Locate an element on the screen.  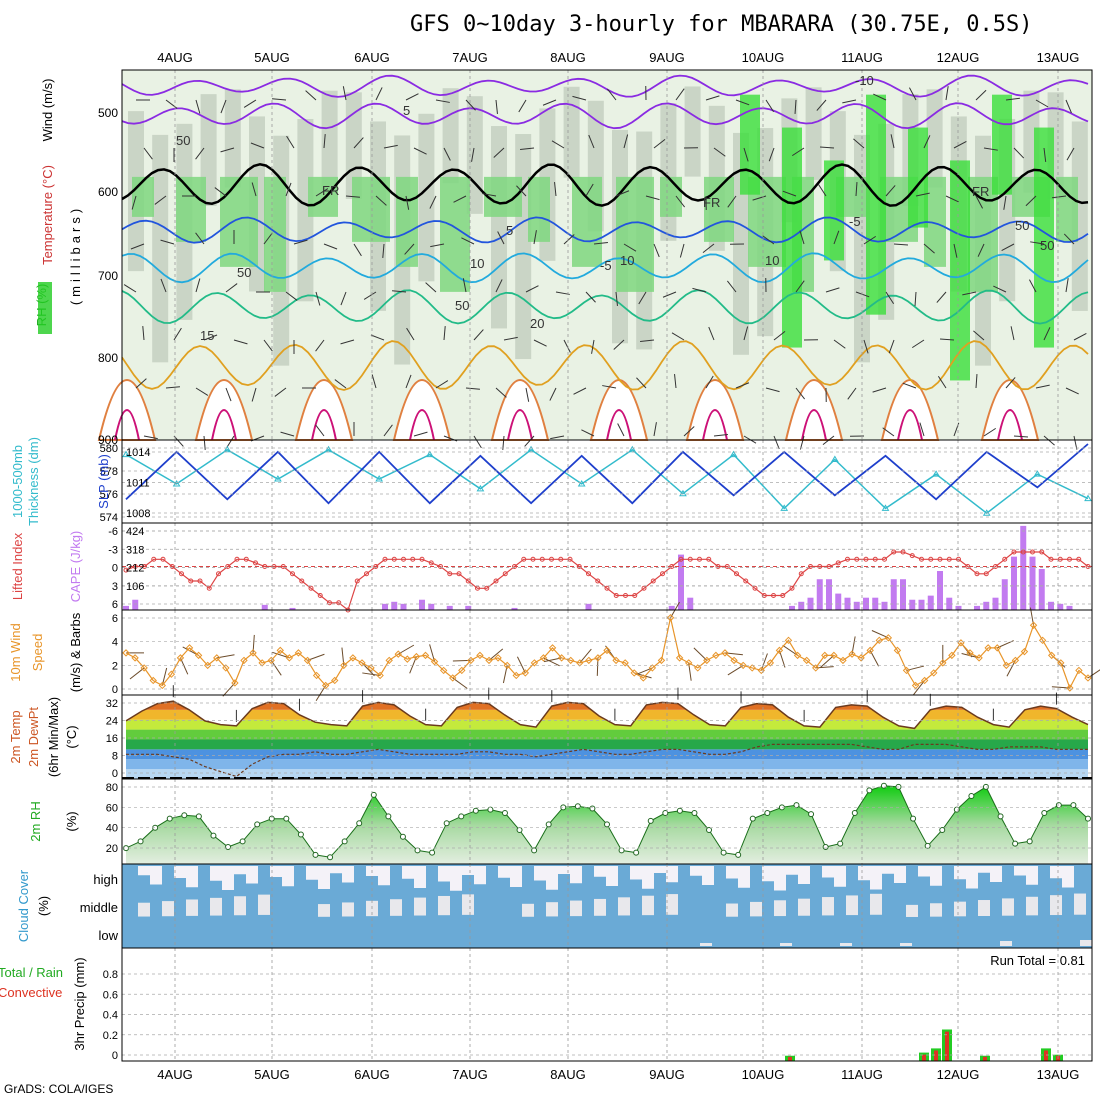
cloud-level-label: low is located at coordinates (108, 935).